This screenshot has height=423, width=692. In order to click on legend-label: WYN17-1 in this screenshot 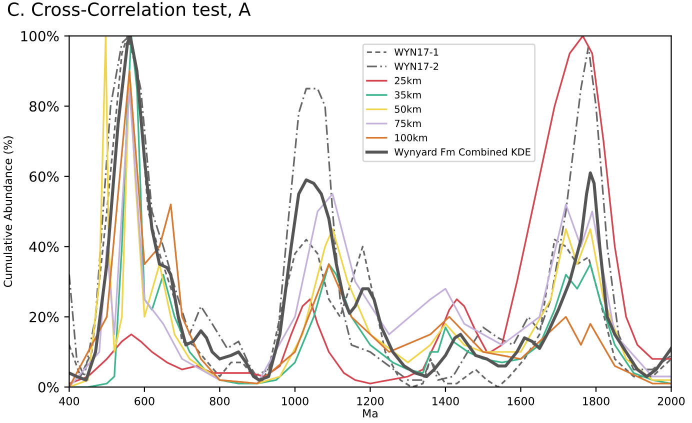, I will do `click(416, 52)`.